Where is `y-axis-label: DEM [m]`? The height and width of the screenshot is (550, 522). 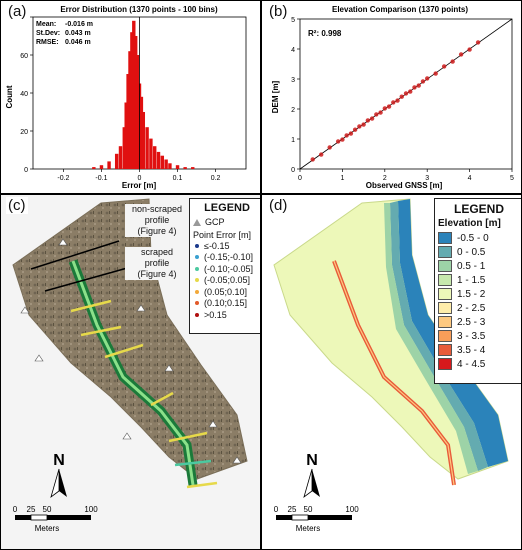 y-axis-label: DEM [m] is located at coordinates (275, 96).